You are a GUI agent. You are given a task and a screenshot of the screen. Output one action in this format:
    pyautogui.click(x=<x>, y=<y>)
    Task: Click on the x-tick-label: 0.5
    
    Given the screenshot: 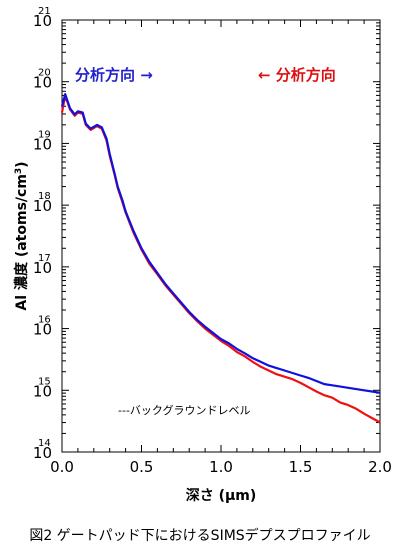 What is the action you would take?
    pyautogui.click(x=142, y=467)
    